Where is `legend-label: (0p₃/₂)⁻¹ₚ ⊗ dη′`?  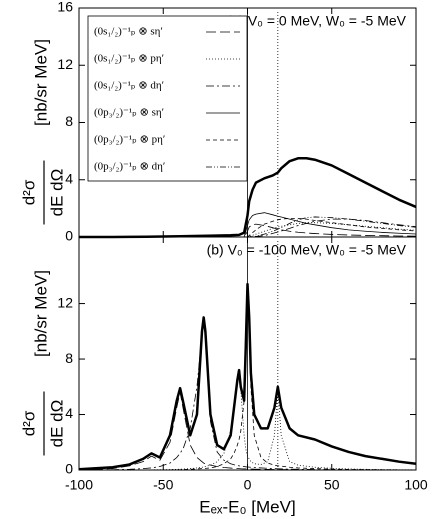 legend-label: (0p₃/₂)⁻¹ₚ ⊗ dη′ is located at coordinates (129, 167).